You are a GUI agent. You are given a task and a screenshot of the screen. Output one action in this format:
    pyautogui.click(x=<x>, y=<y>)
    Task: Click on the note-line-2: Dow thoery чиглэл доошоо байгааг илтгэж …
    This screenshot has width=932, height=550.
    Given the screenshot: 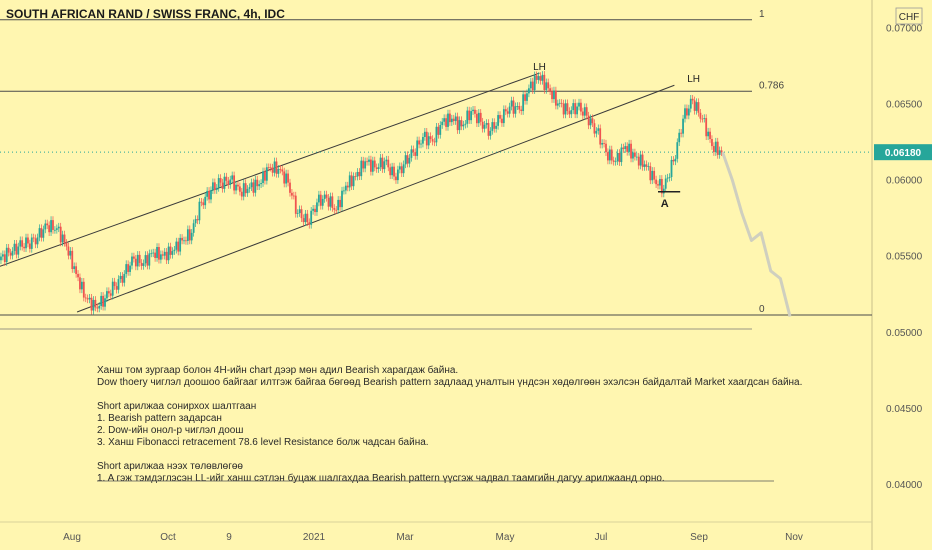 What is the action you would take?
    pyautogui.click(x=449, y=382)
    